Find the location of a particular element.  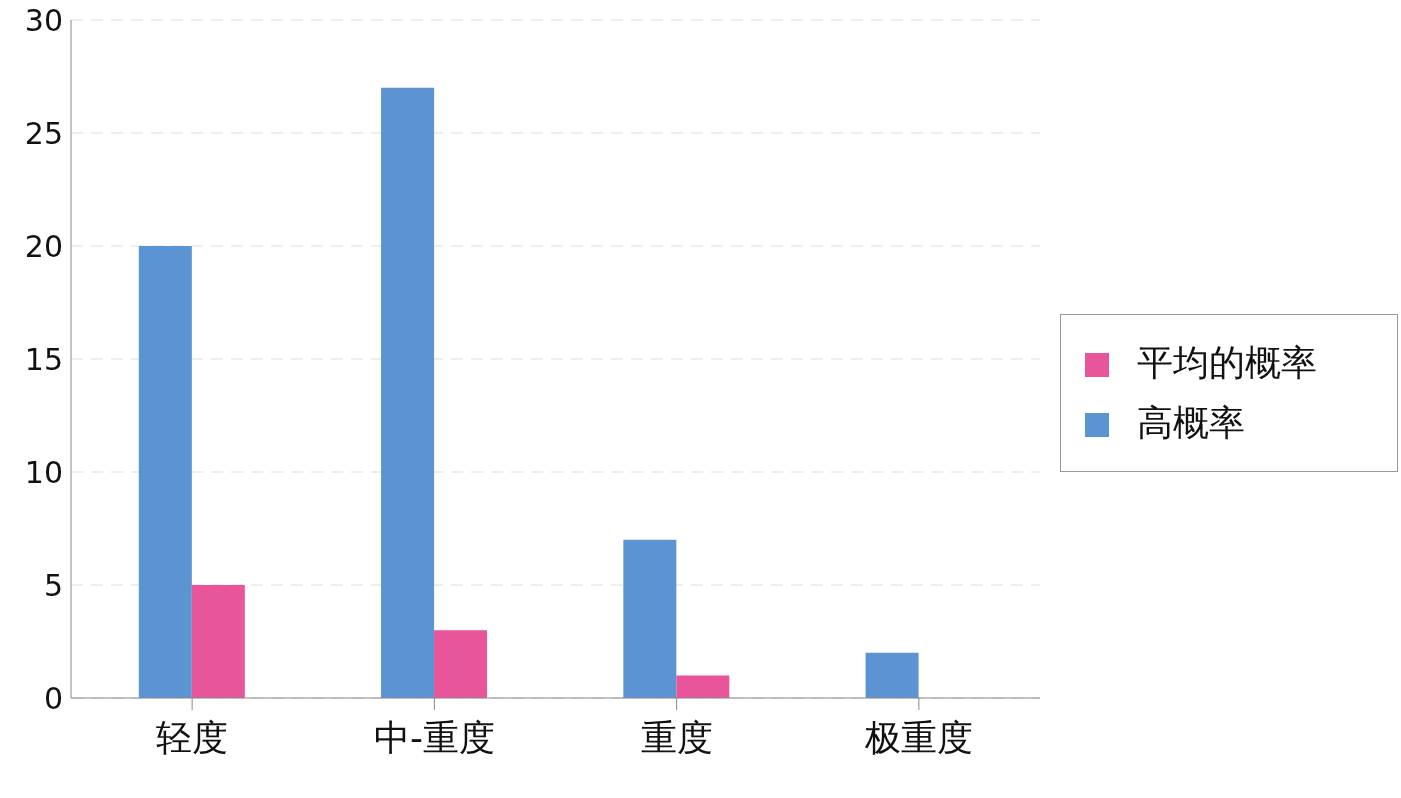

y-tick-label: 0 is located at coordinates (53, 698).